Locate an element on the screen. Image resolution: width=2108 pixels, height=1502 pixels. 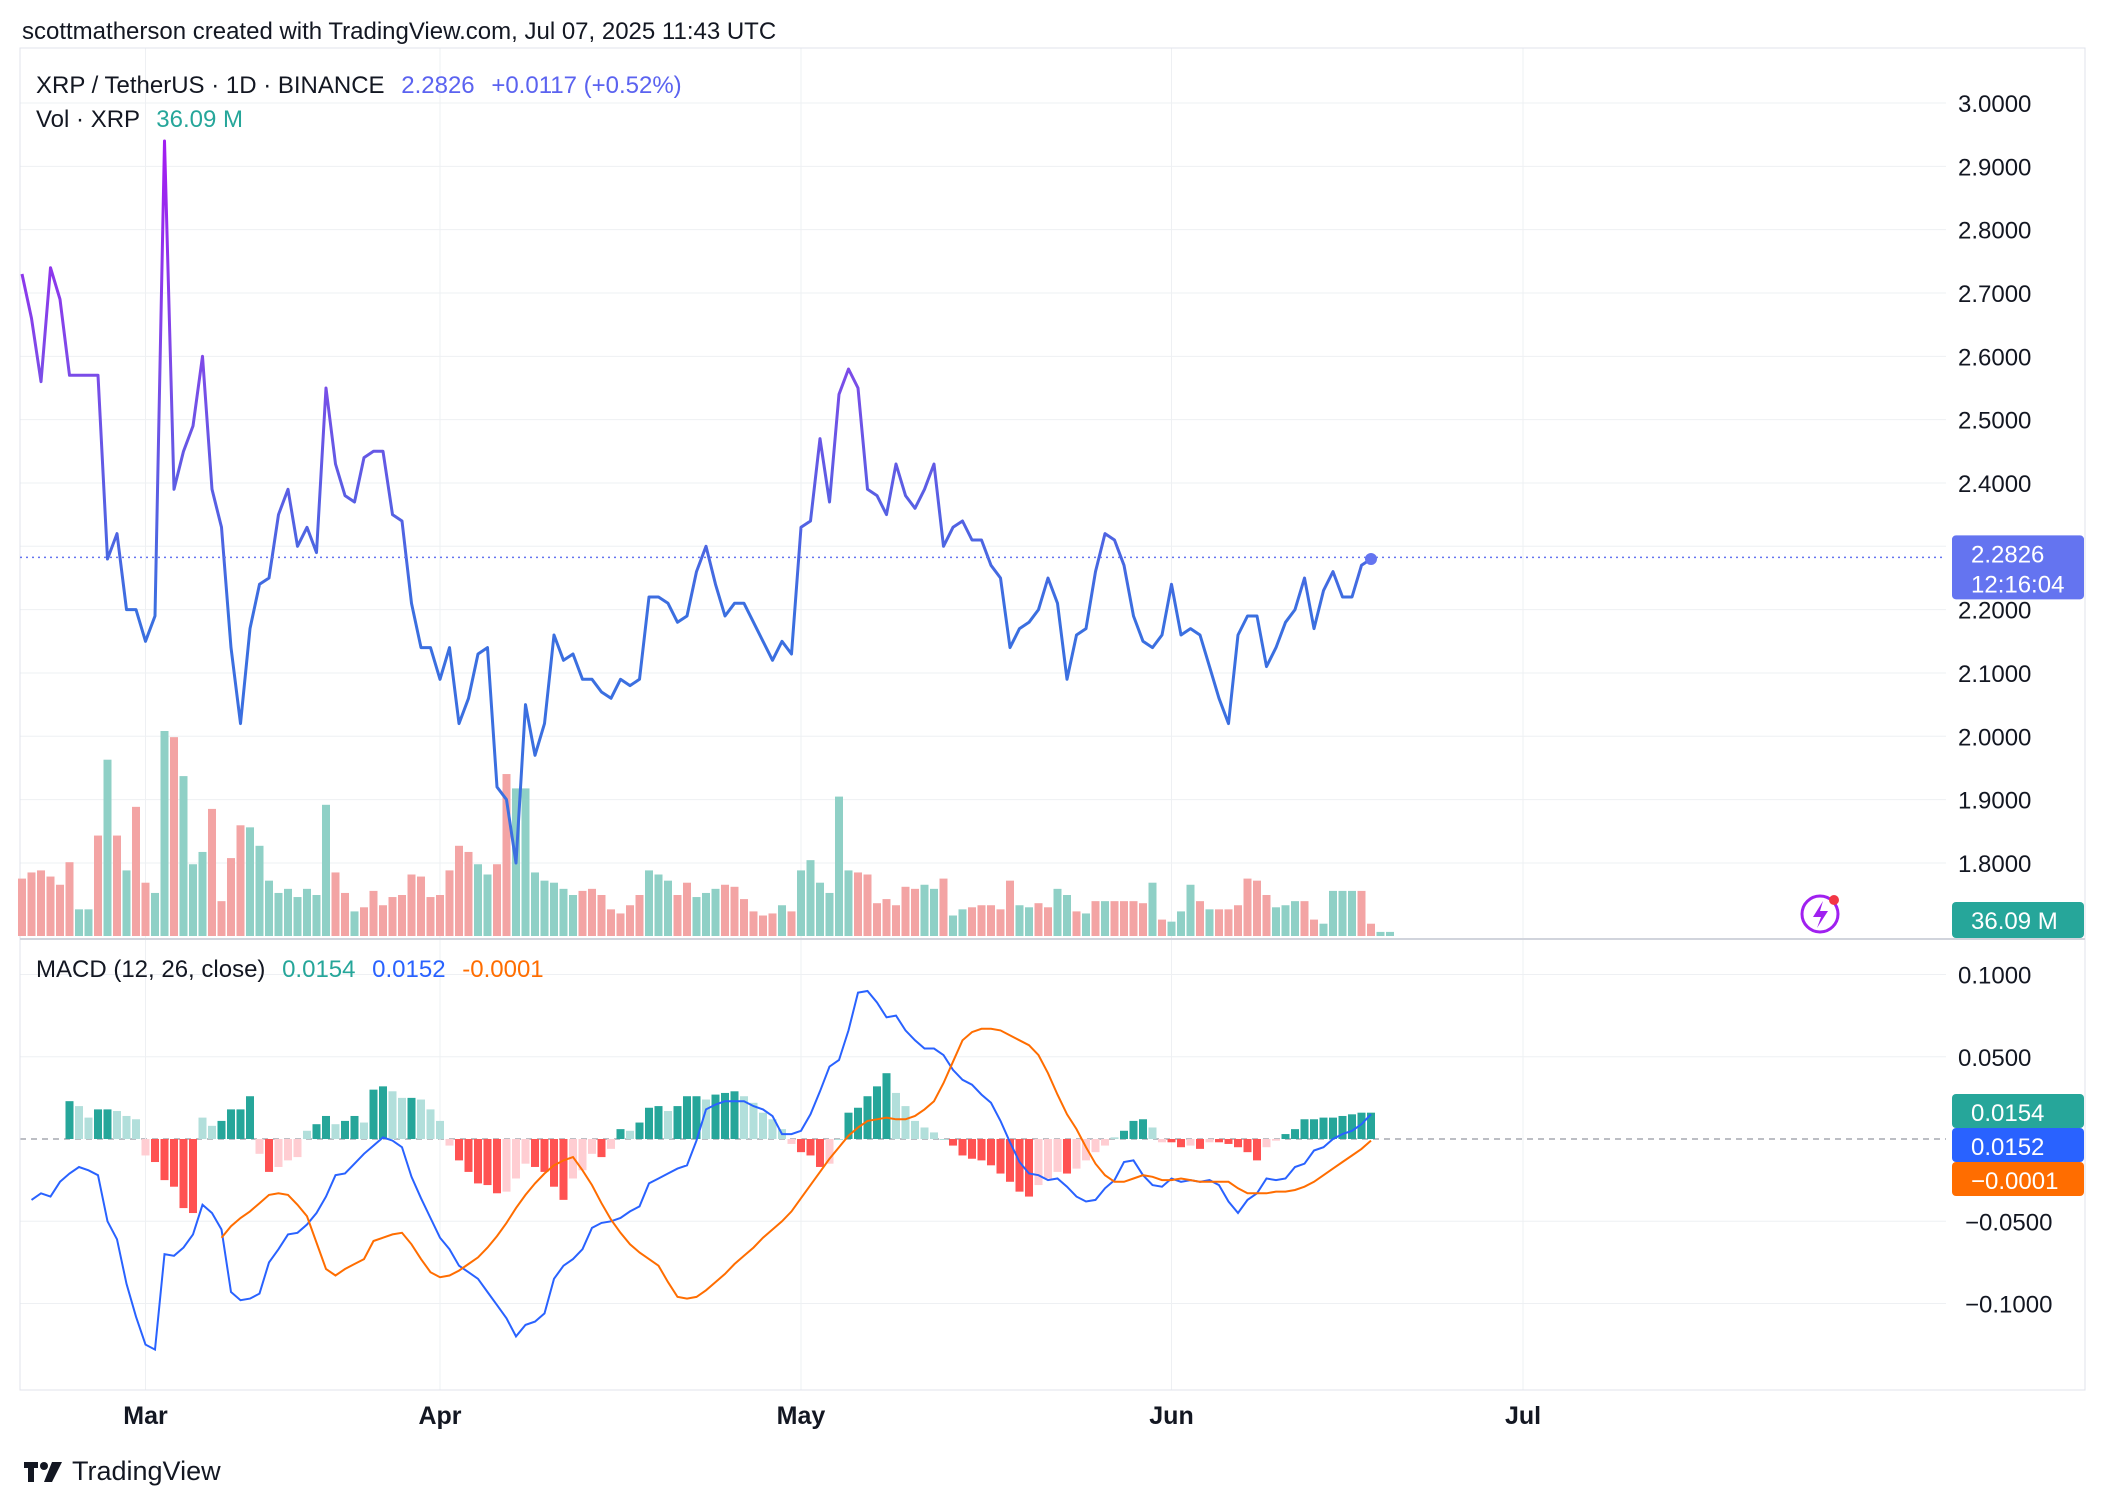
volume-value: 36.09 M is located at coordinates (199, 119).